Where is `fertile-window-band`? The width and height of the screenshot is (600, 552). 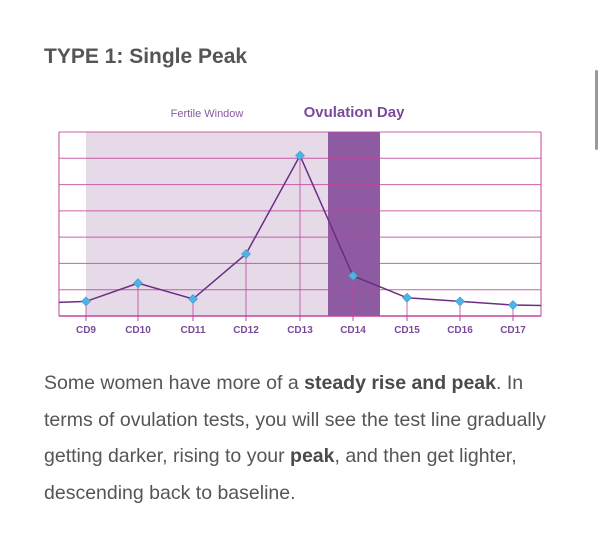
fertile-window-band is located at coordinates (207, 224).